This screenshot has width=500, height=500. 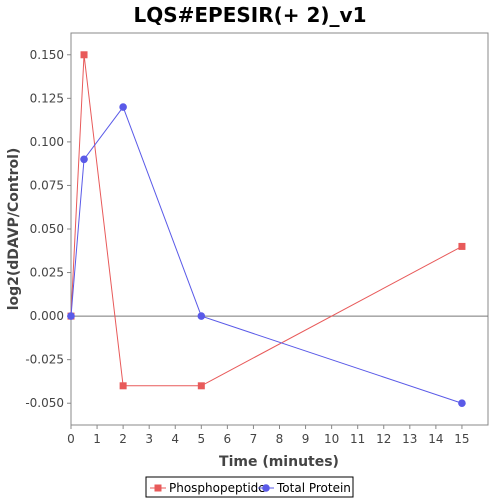 What do you see at coordinates (435, 439) in the screenshot?
I see `x-tick-label: 14` at bounding box center [435, 439].